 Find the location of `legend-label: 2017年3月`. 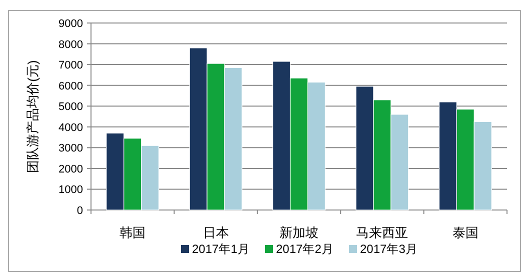

legend-label: 2017年3月 is located at coordinates (389, 249).